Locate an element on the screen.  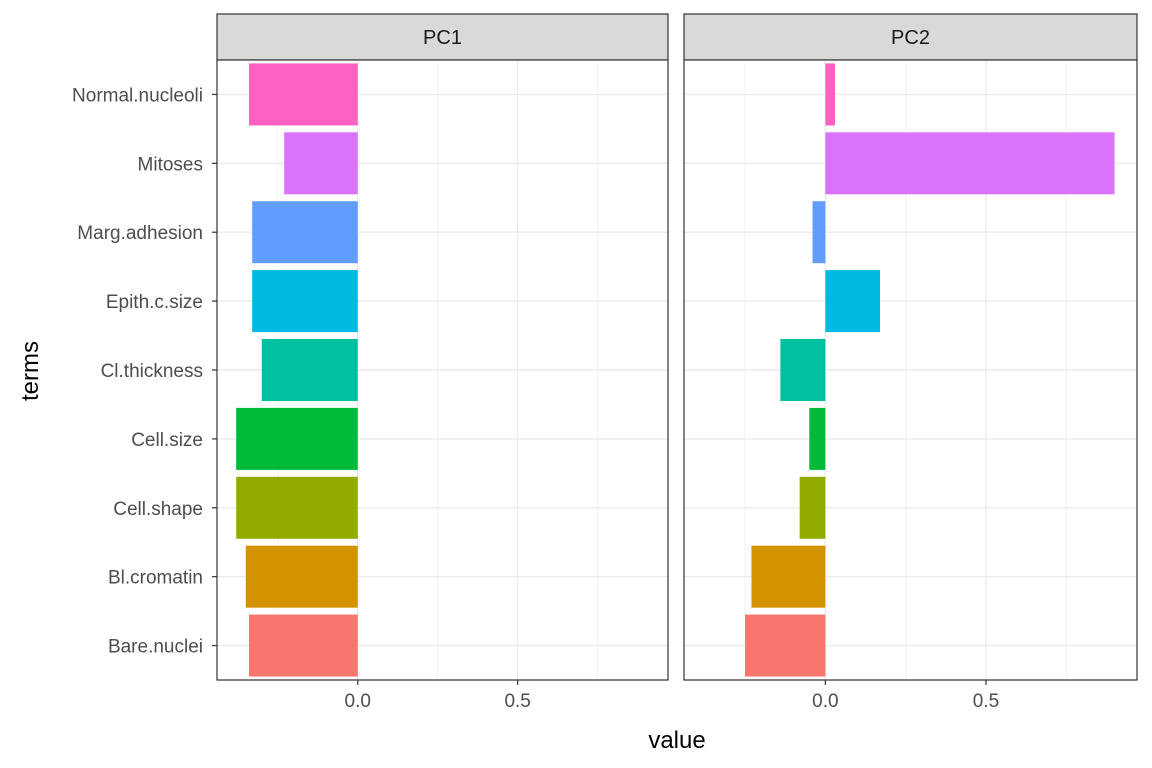
bar-pc2-mitoses is located at coordinates (970, 163).